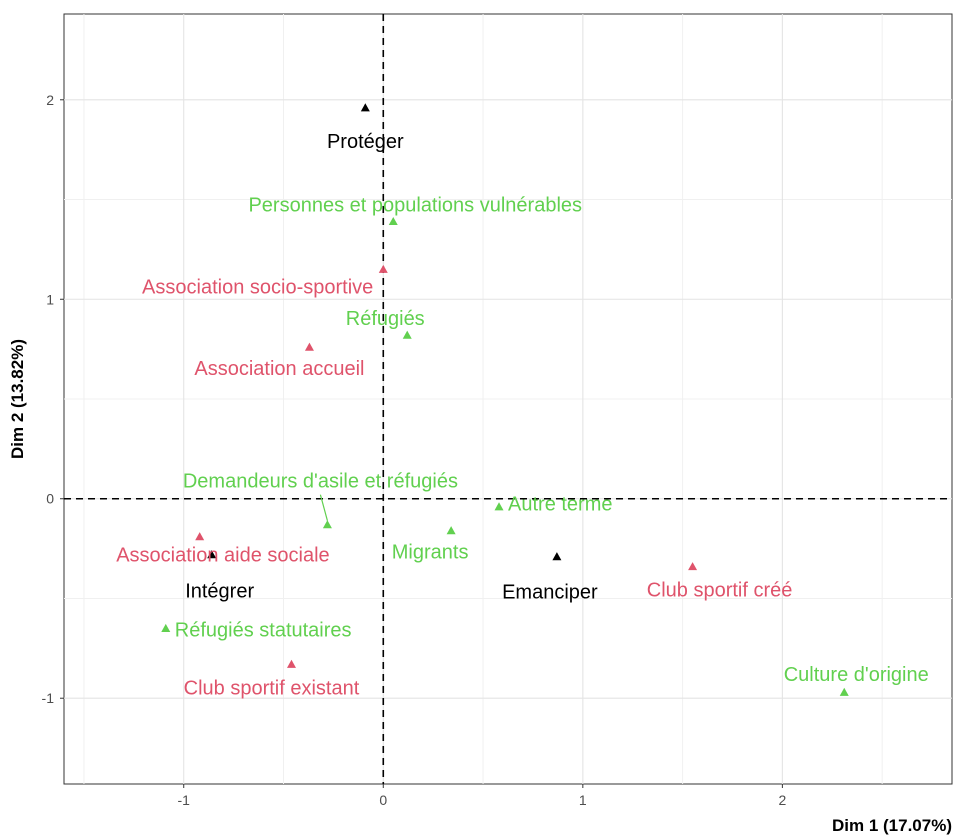  Describe the element at coordinates (383, 800) in the screenshot. I see `x-tick-label: 0` at that location.